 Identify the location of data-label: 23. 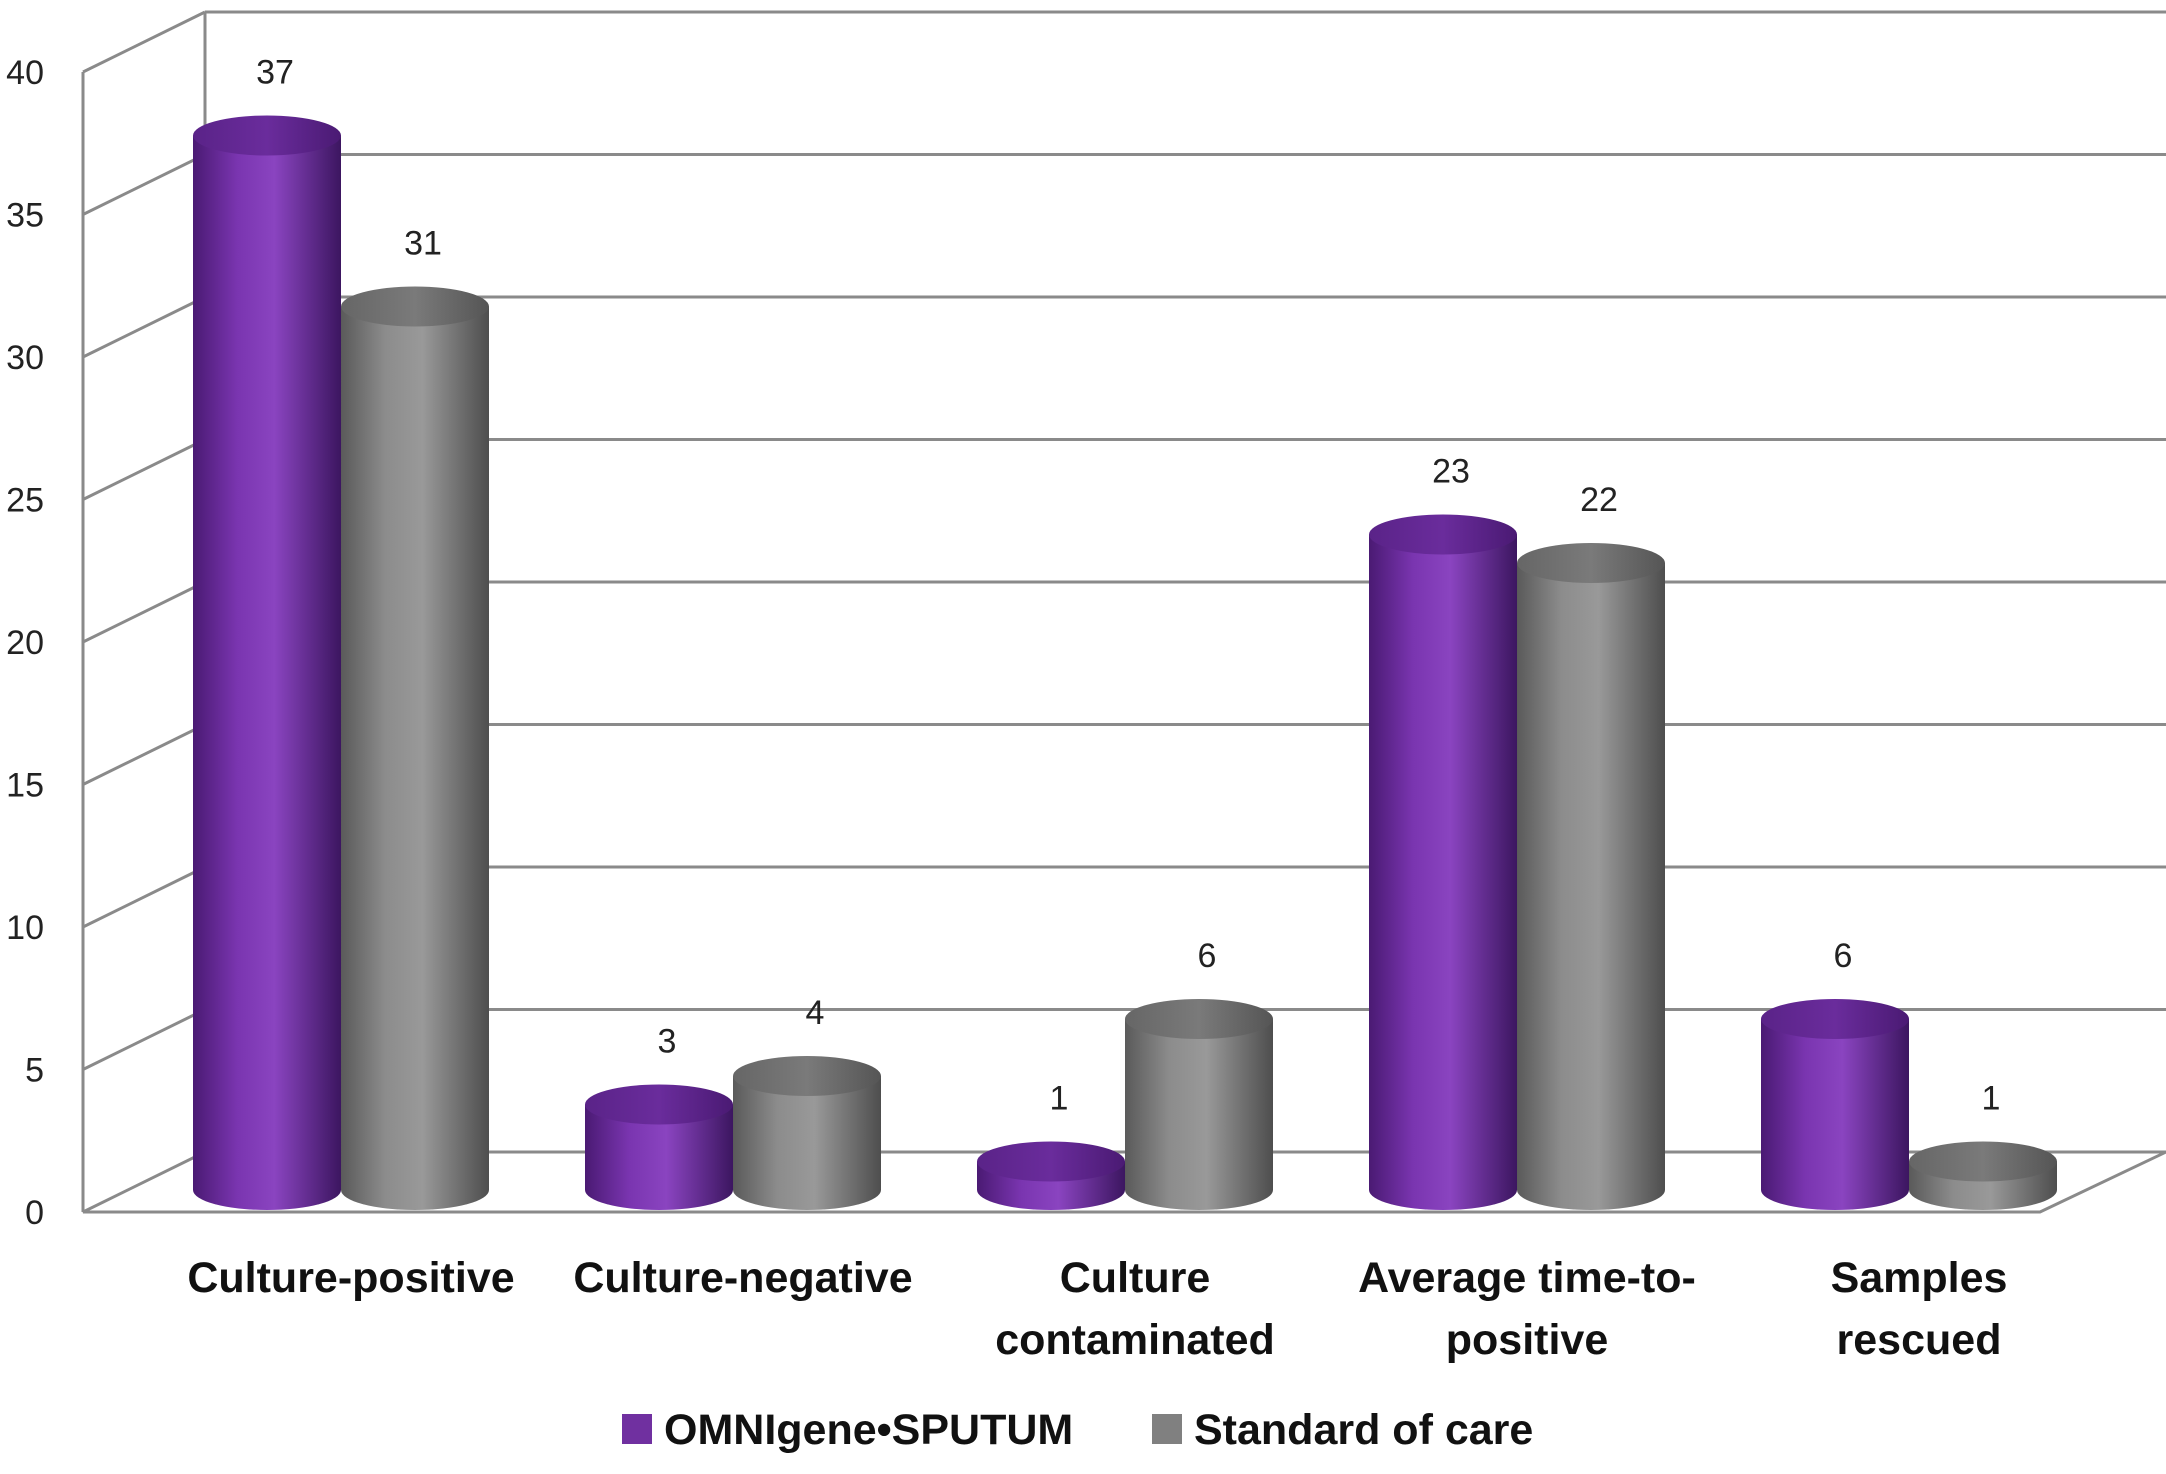
(1451, 472).